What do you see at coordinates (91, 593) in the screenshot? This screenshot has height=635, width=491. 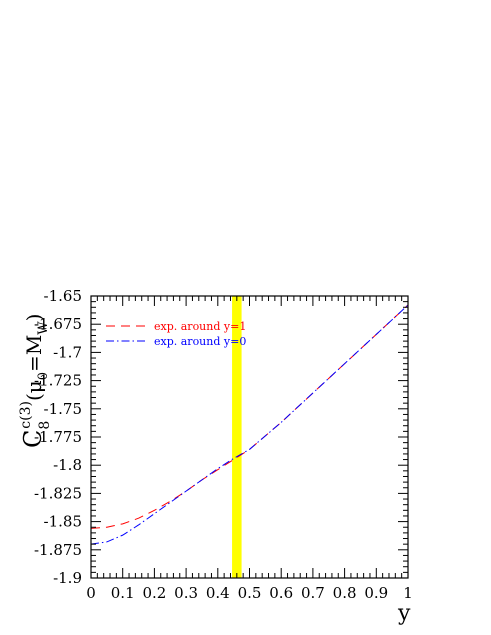 I see `x-tick-label: 0` at bounding box center [91, 593].